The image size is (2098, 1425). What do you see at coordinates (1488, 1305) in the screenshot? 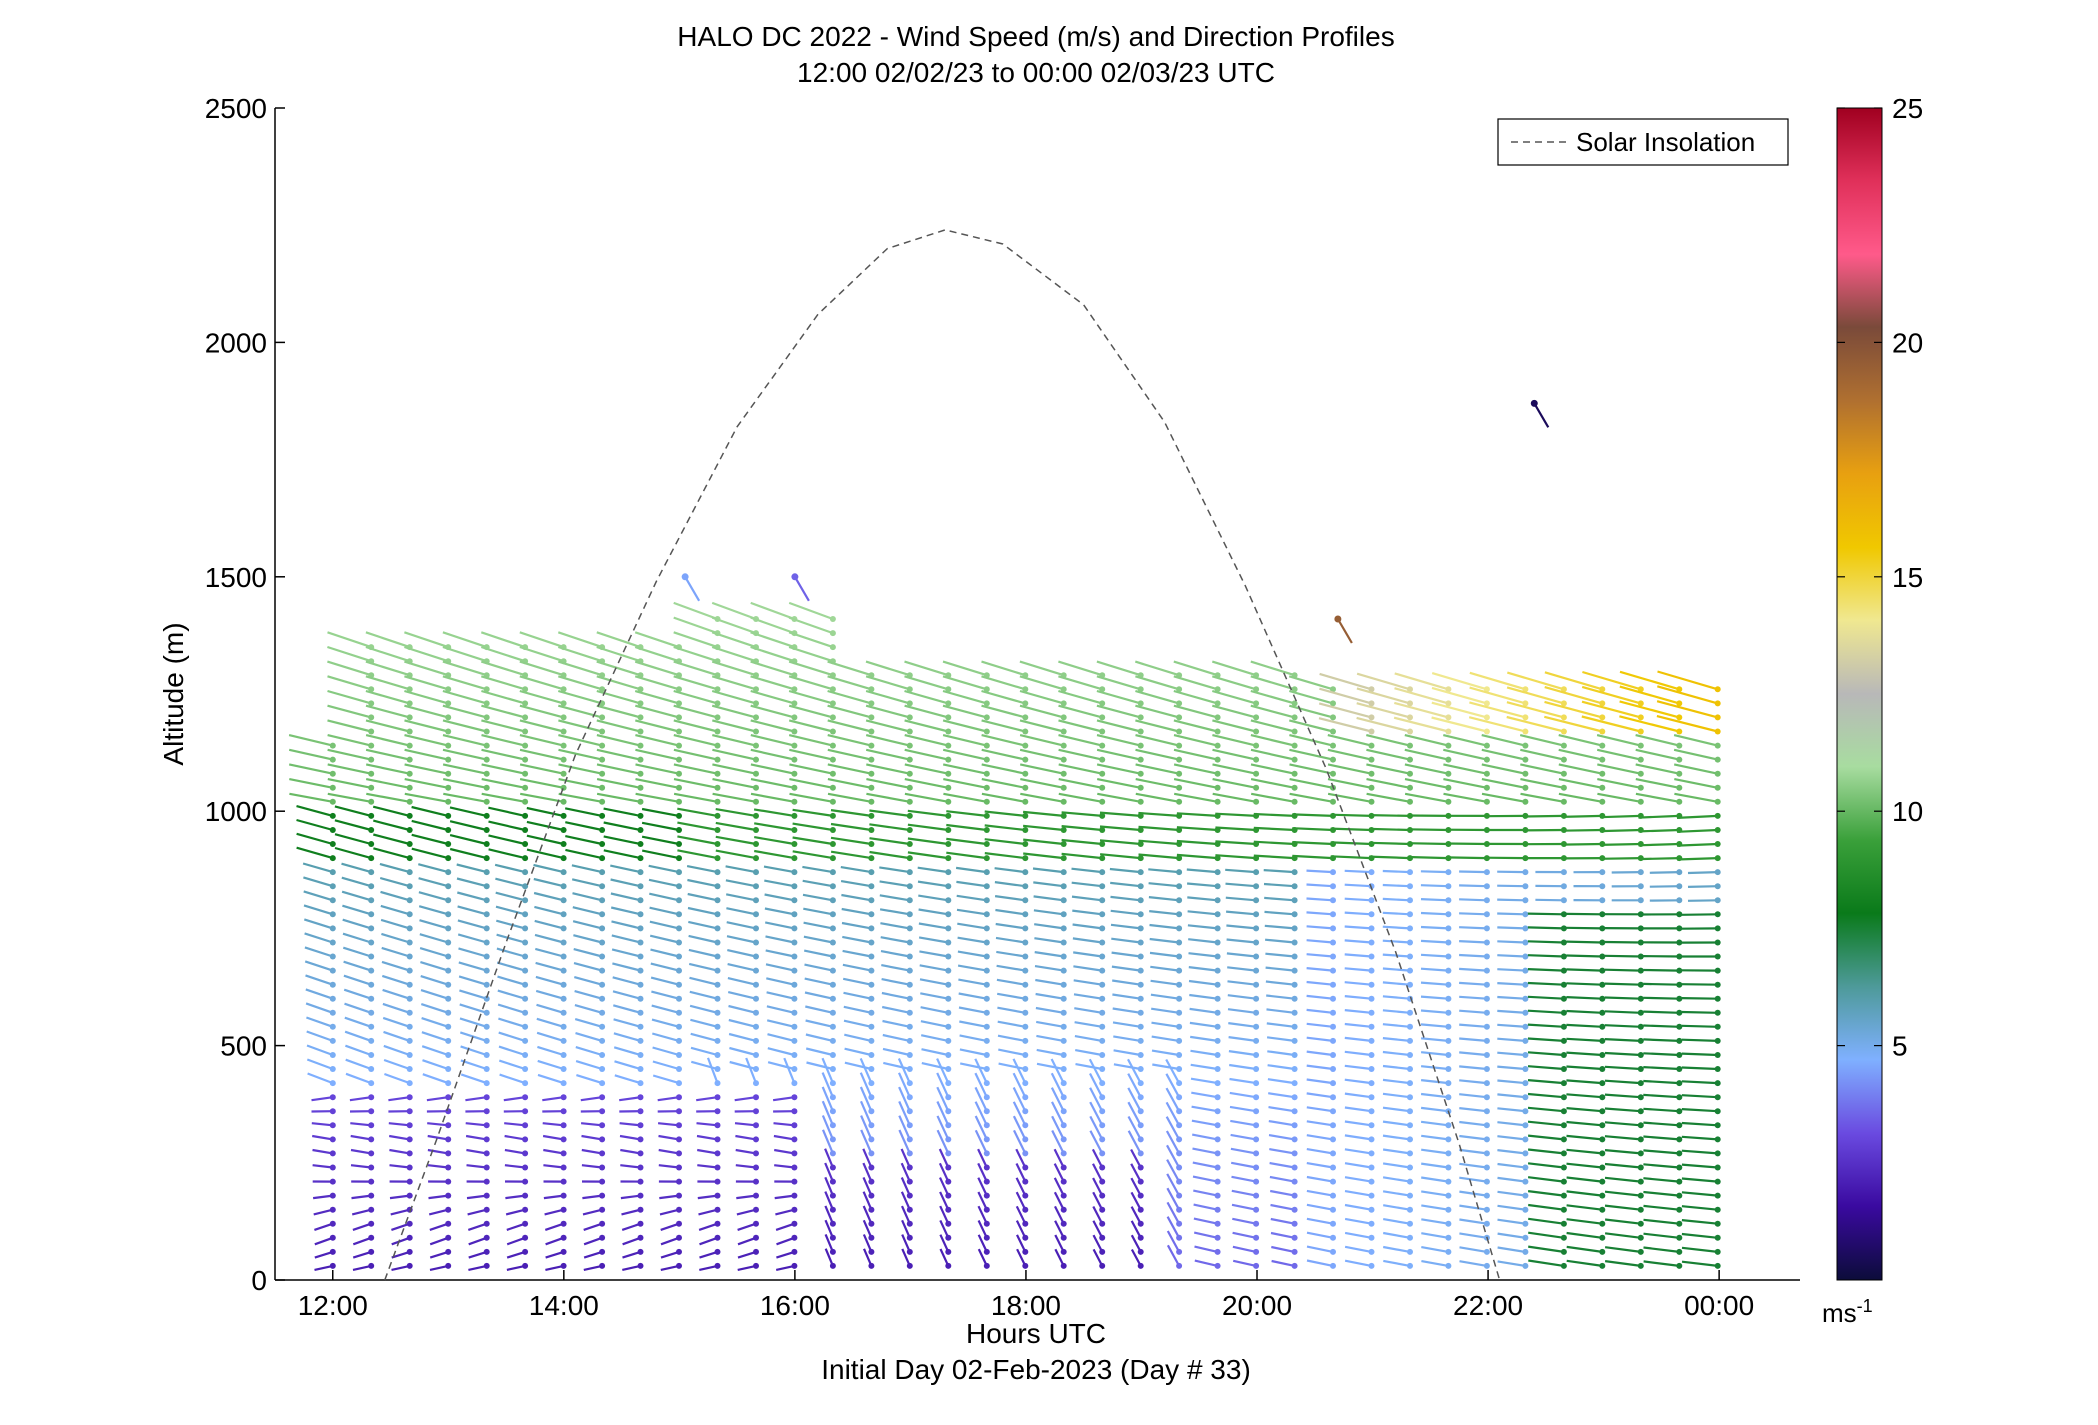
I see `x-tick-label: 22:00` at bounding box center [1488, 1305].